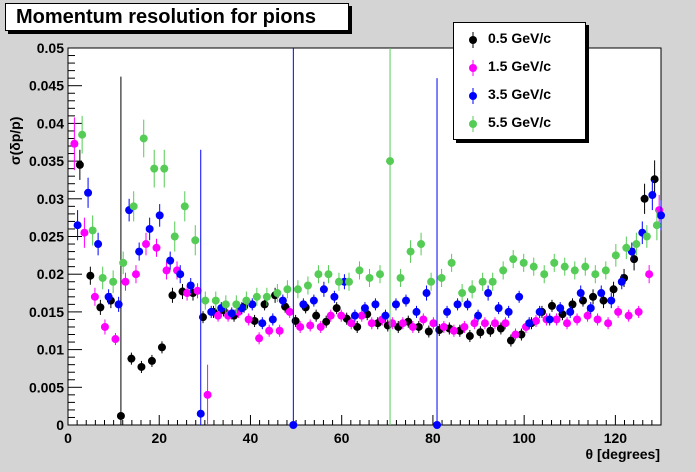 Image resolution: width=696 pixels, height=472 pixels. Describe the element at coordinates (520, 94) in the screenshot. I see `legend-label: 3.5 GeV/c` at that location.